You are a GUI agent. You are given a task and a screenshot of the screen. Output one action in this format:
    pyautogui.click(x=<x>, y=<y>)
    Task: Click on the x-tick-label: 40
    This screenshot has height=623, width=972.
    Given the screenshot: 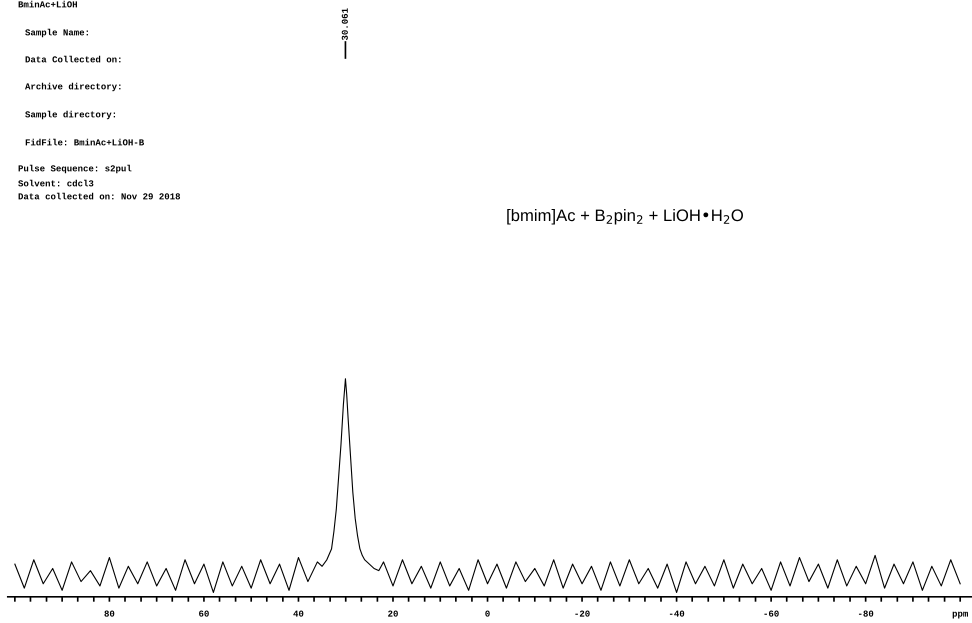 What is the action you would take?
    pyautogui.click(x=298, y=613)
    